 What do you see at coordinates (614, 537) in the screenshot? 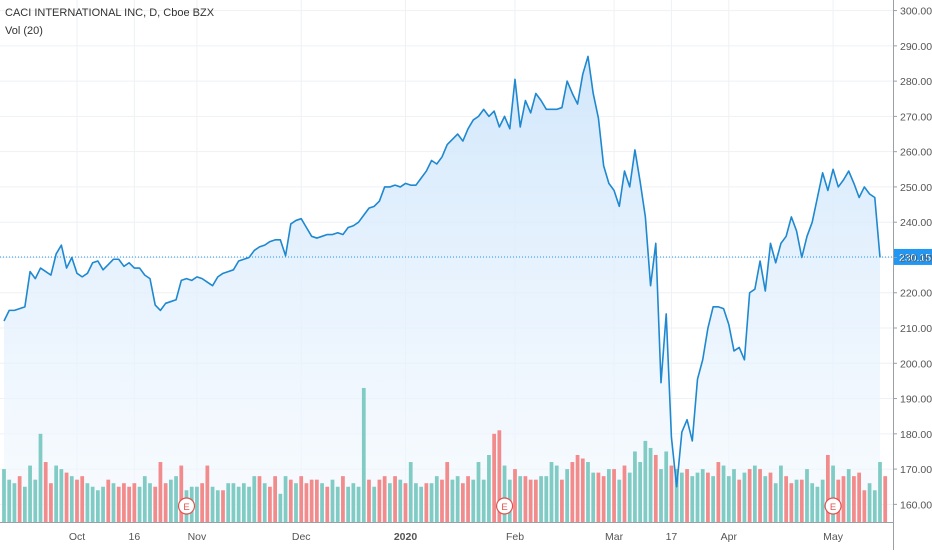
I see `time-tick-label: Mar` at bounding box center [614, 537].